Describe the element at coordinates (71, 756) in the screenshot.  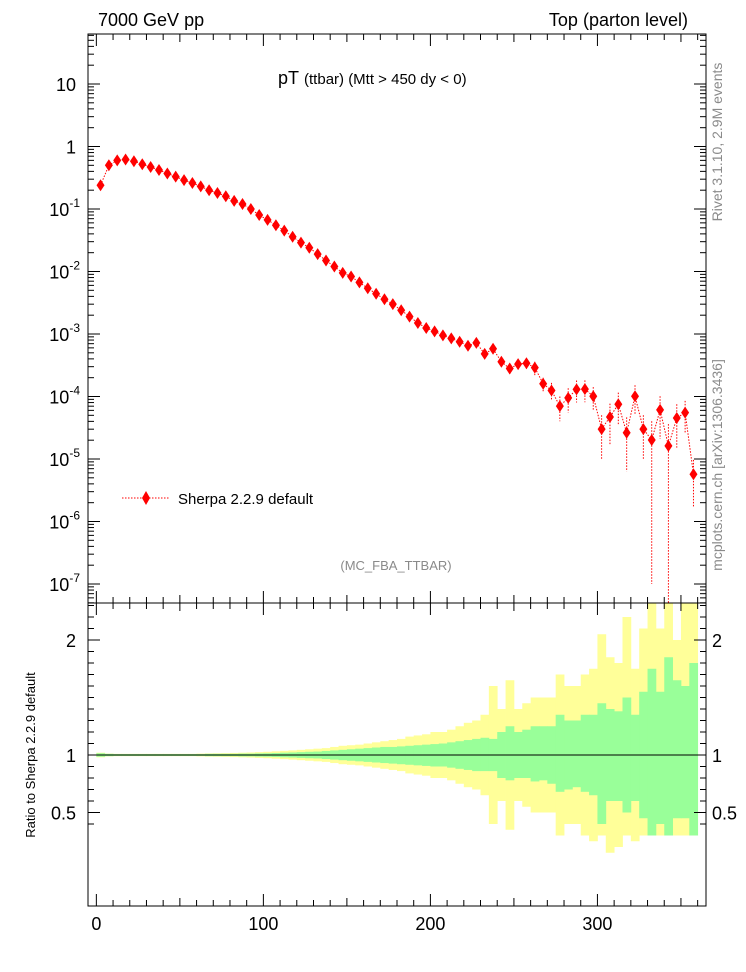
I see `ratio-y-tick-label-left: 1` at that location.